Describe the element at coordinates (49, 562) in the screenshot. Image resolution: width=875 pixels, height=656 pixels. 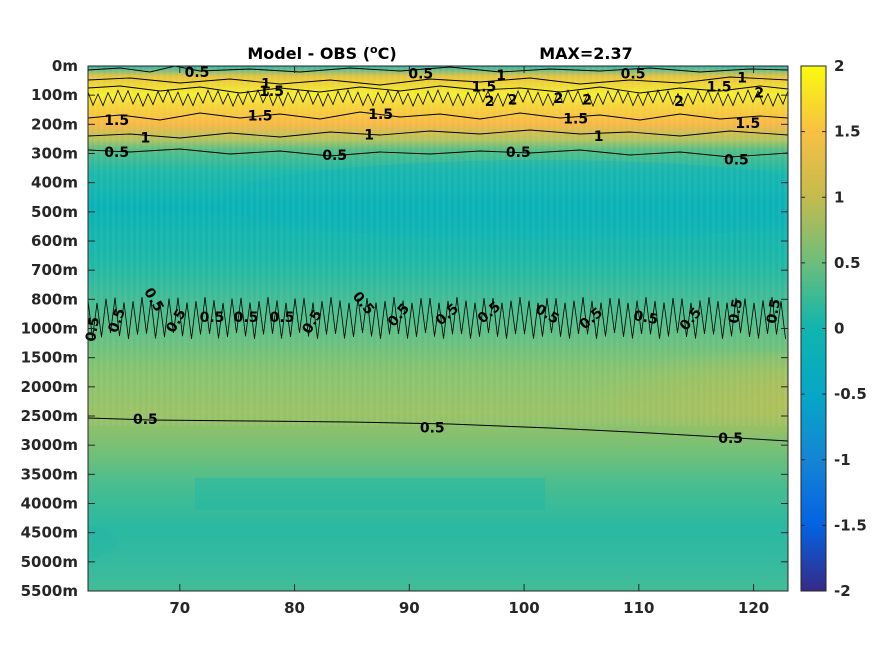
I see `y-tick-label: 5000m` at that location.